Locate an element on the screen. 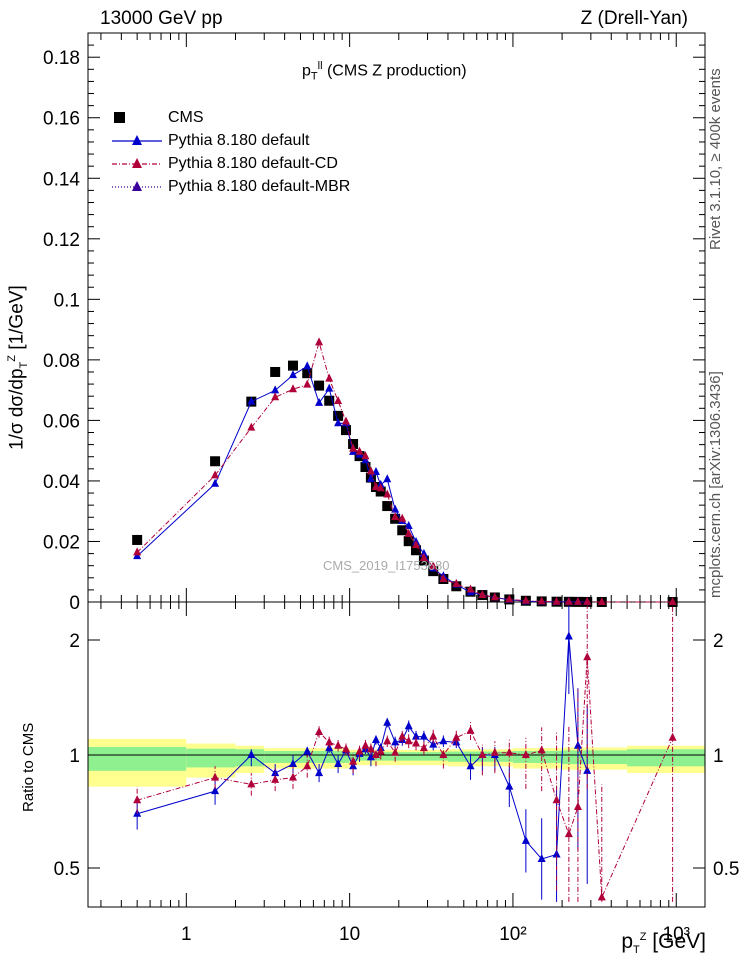 The width and height of the screenshot is (746, 972). y-tick-label: 0.06 is located at coordinates (61, 421).